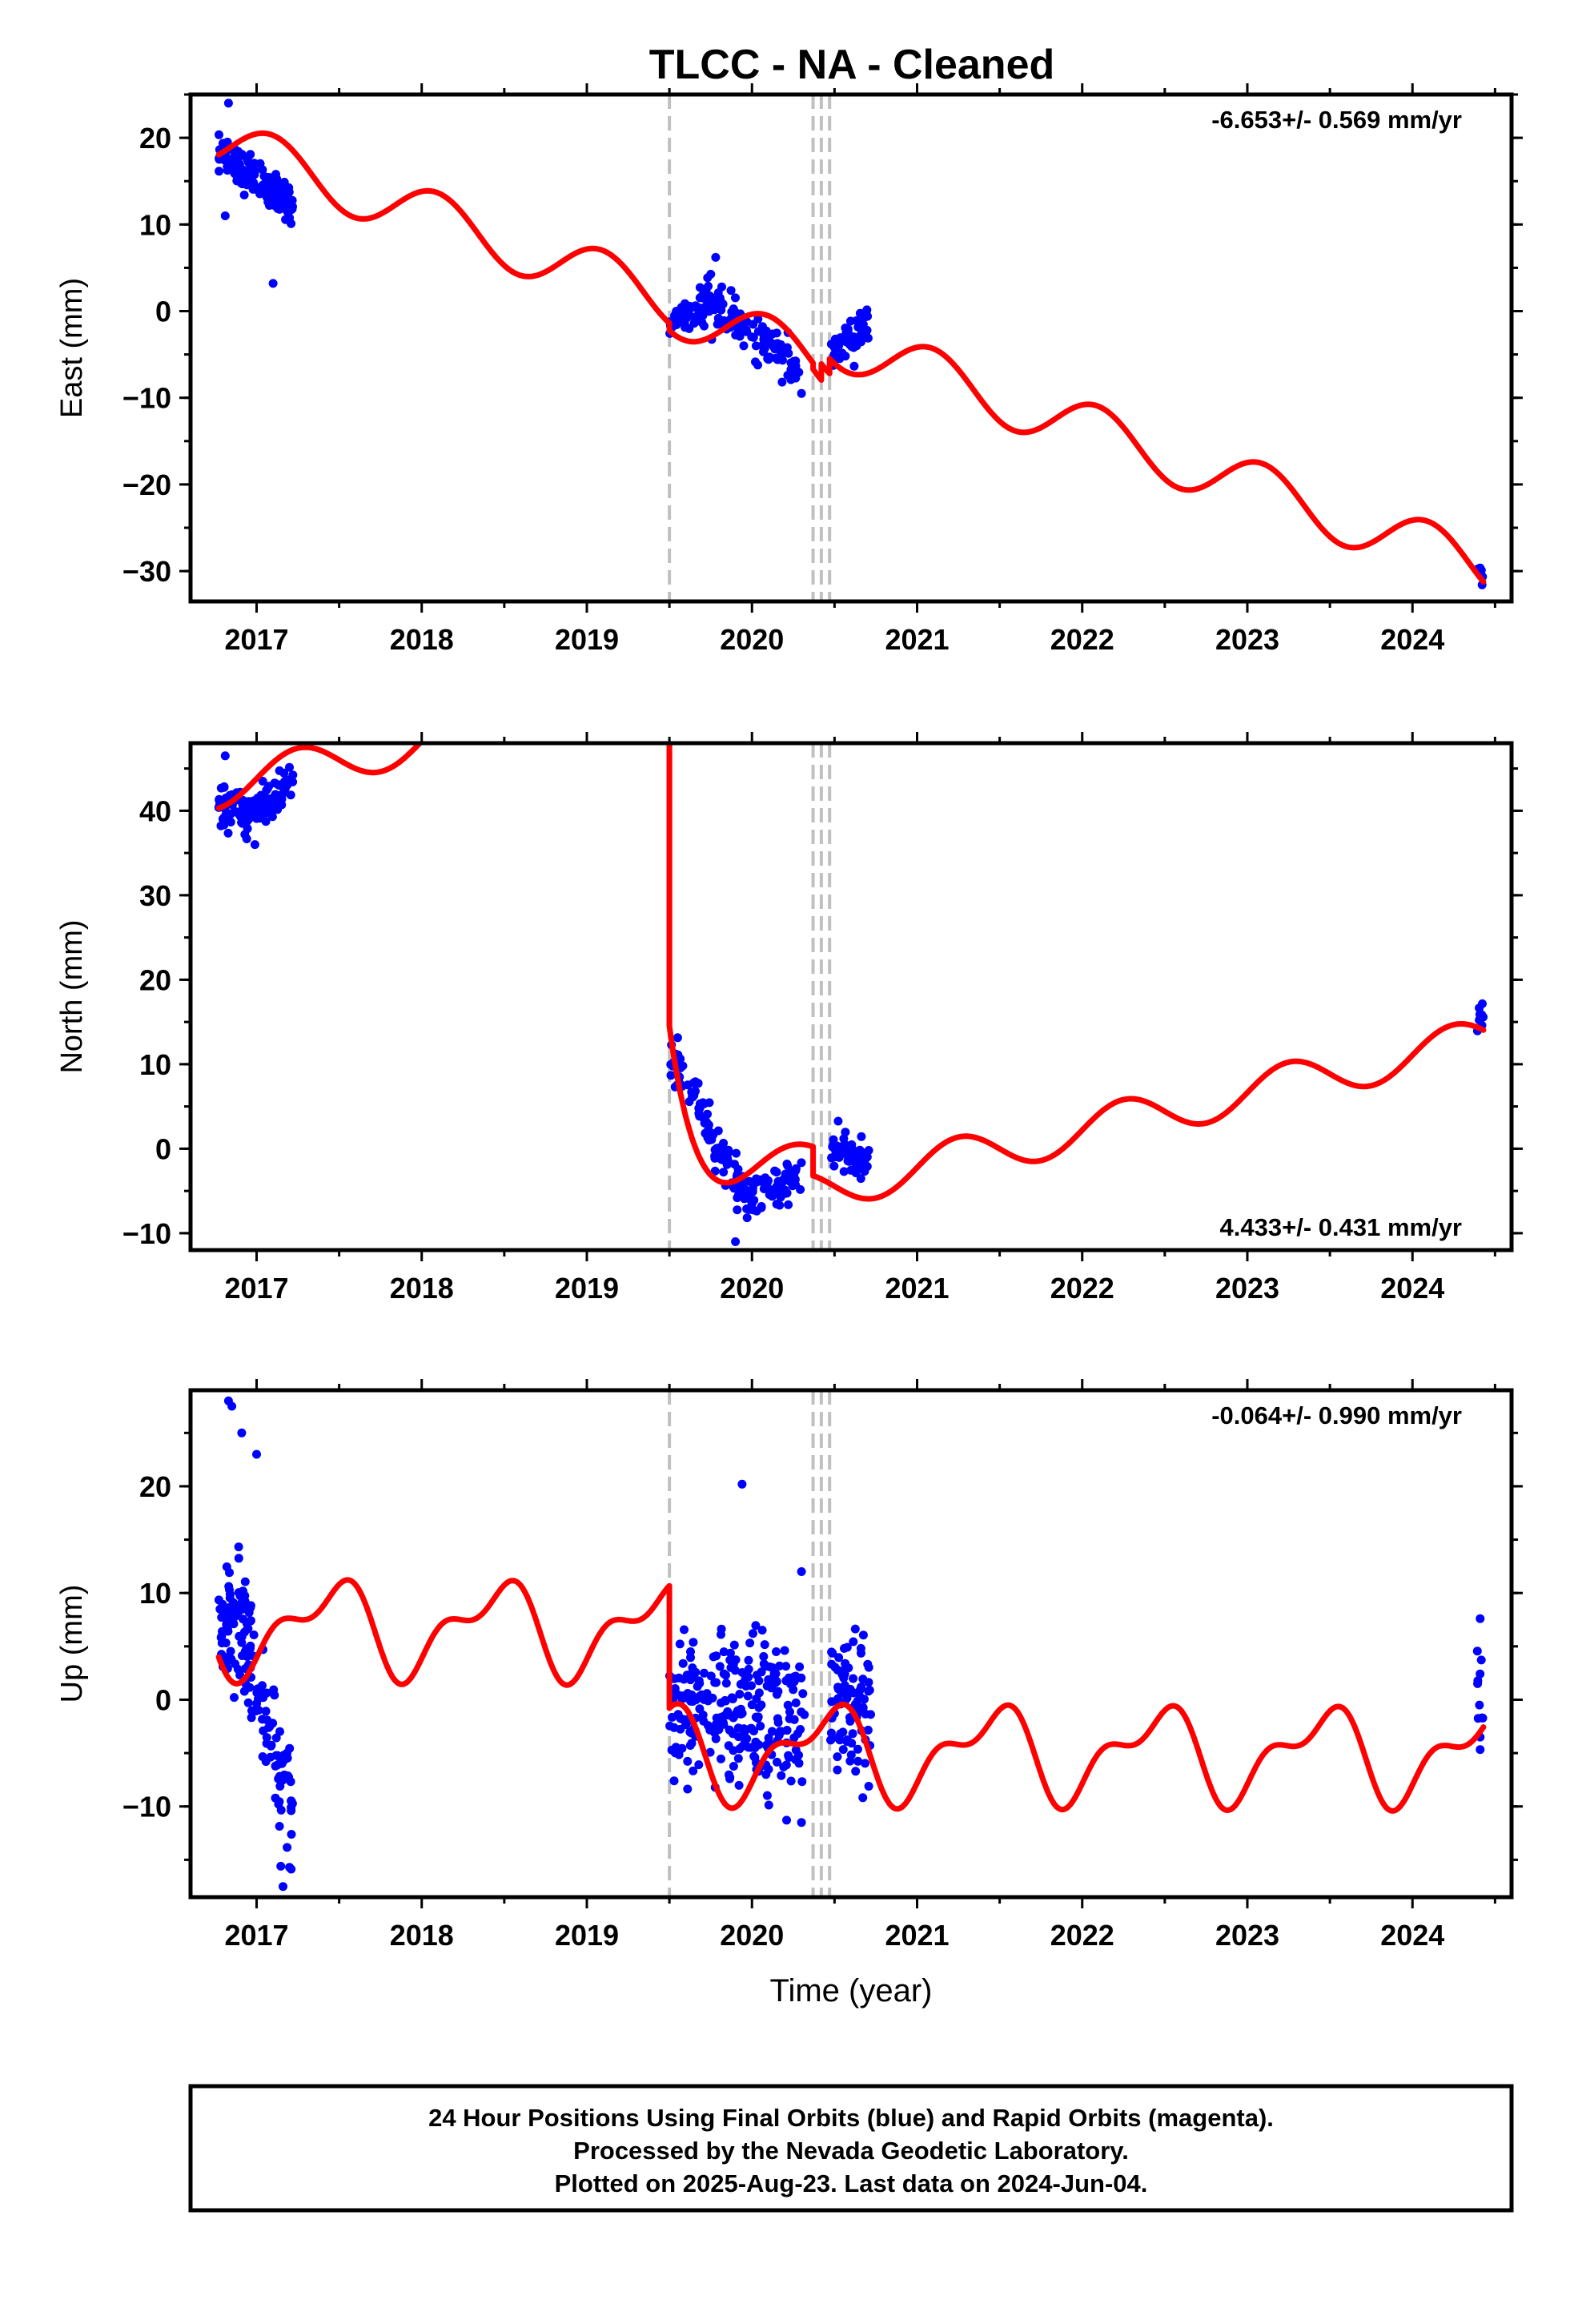 The height and width of the screenshot is (2324, 1582). What do you see at coordinates (155, 895) in the screenshot?
I see `y-tick-label: 30` at bounding box center [155, 895].